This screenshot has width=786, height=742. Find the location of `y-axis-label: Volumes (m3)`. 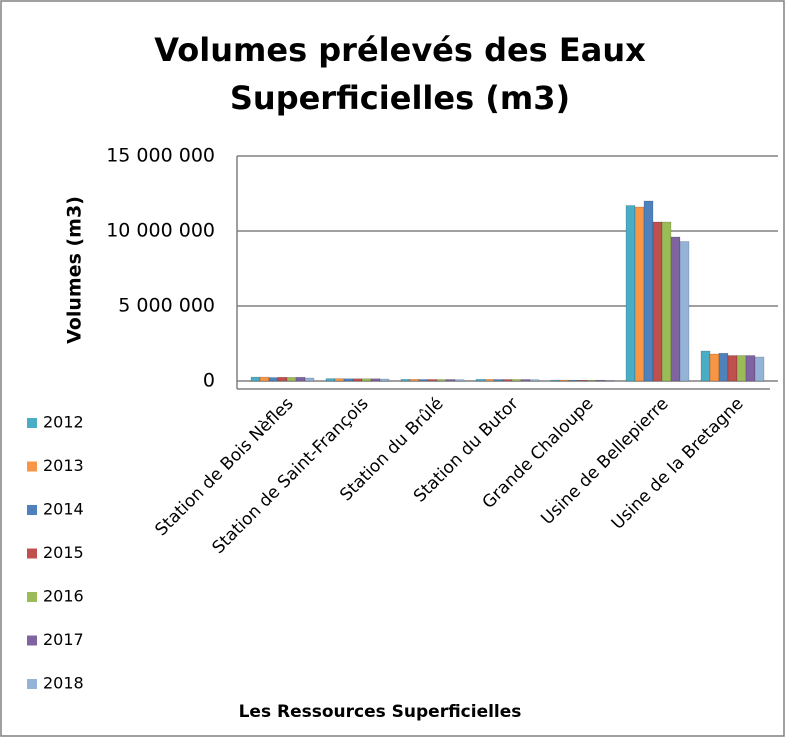

y-axis-label: Volumes (m3) is located at coordinates (75, 270).